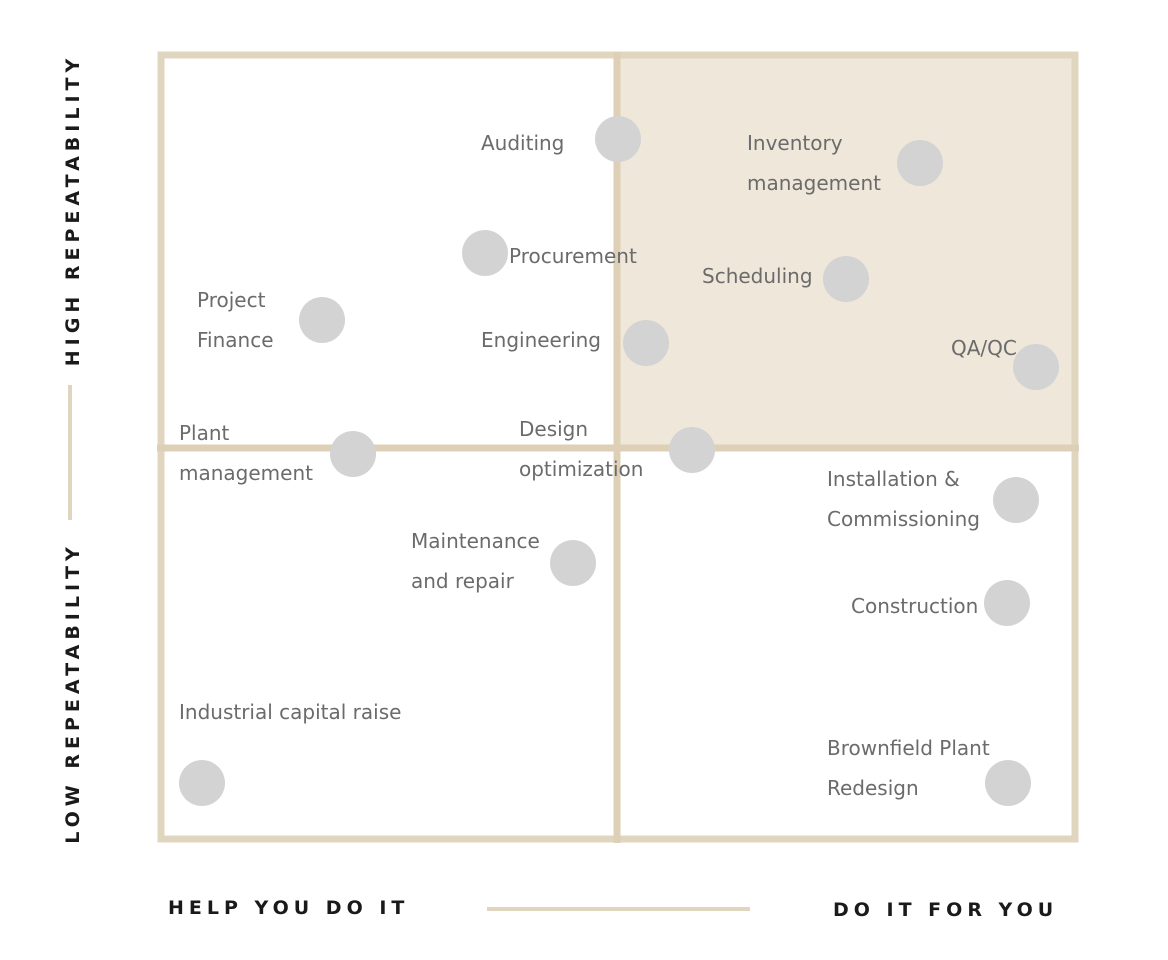 This screenshot has width=1168, height=960. I want to click on matrix-item-design-optimization: Design optimization, so click(617, 449).